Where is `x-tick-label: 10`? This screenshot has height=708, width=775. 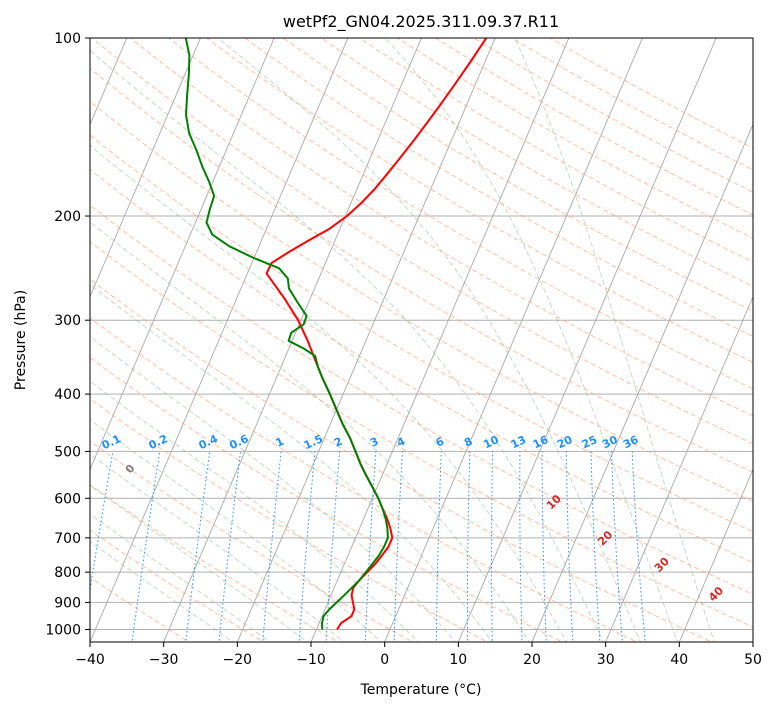
x-tick-label: 10 is located at coordinates (458, 660).